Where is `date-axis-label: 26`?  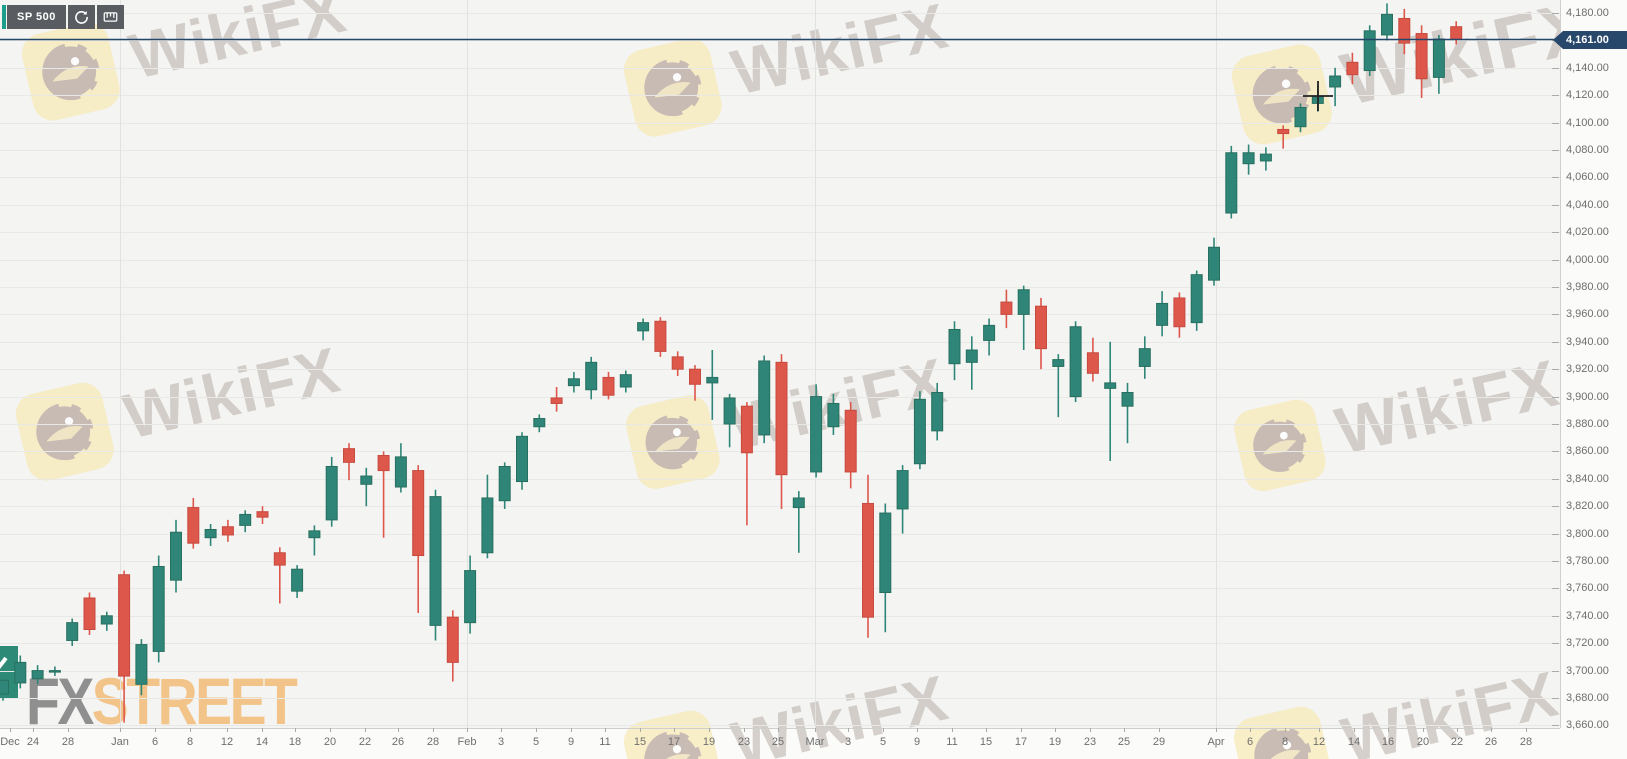
date-axis-label: 26 is located at coordinates (1491, 742).